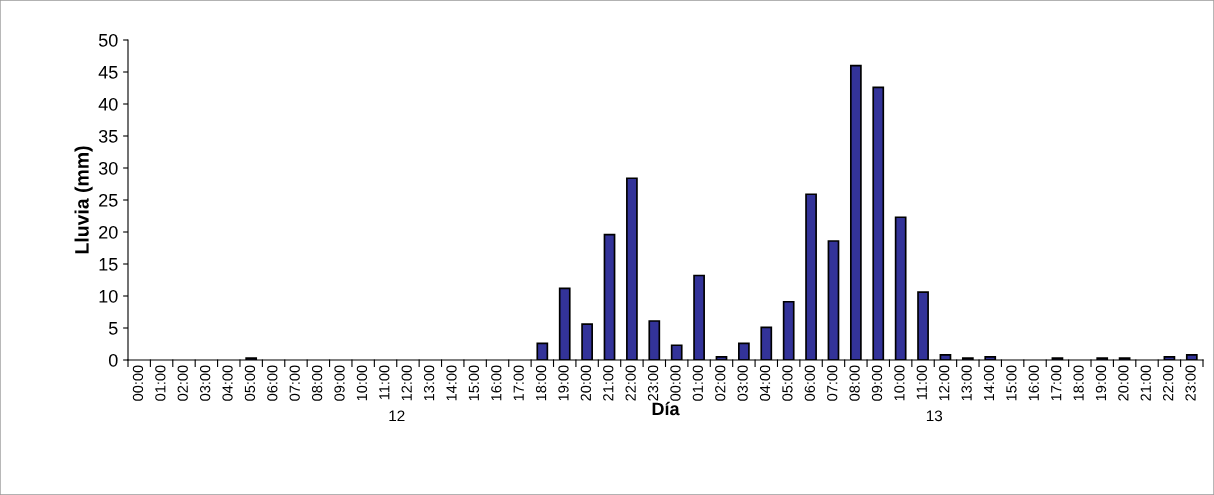 This screenshot has width=1214, height=495. I want to click on y-tick-label: 5, so click(113, 328).